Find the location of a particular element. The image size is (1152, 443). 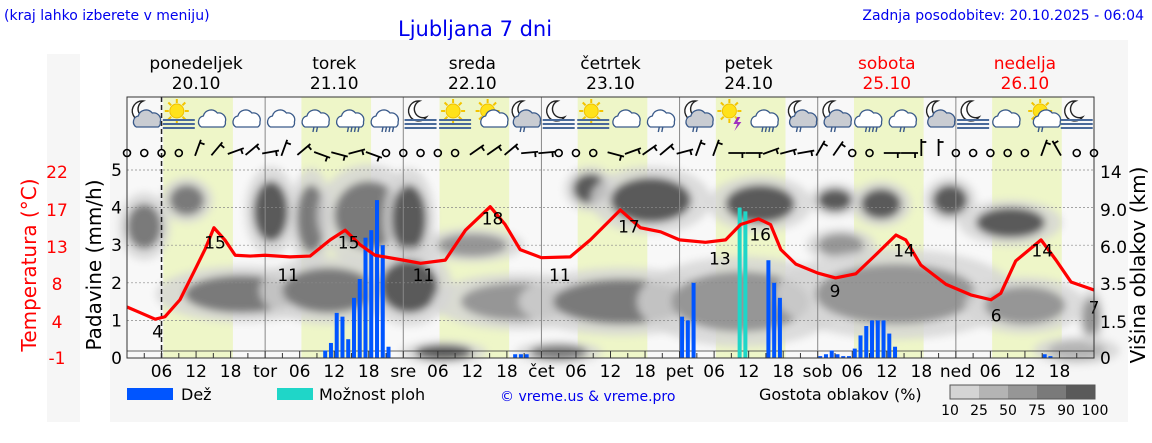

cloud-height-tick: 3.5 is located at coordinates (1113, 285).